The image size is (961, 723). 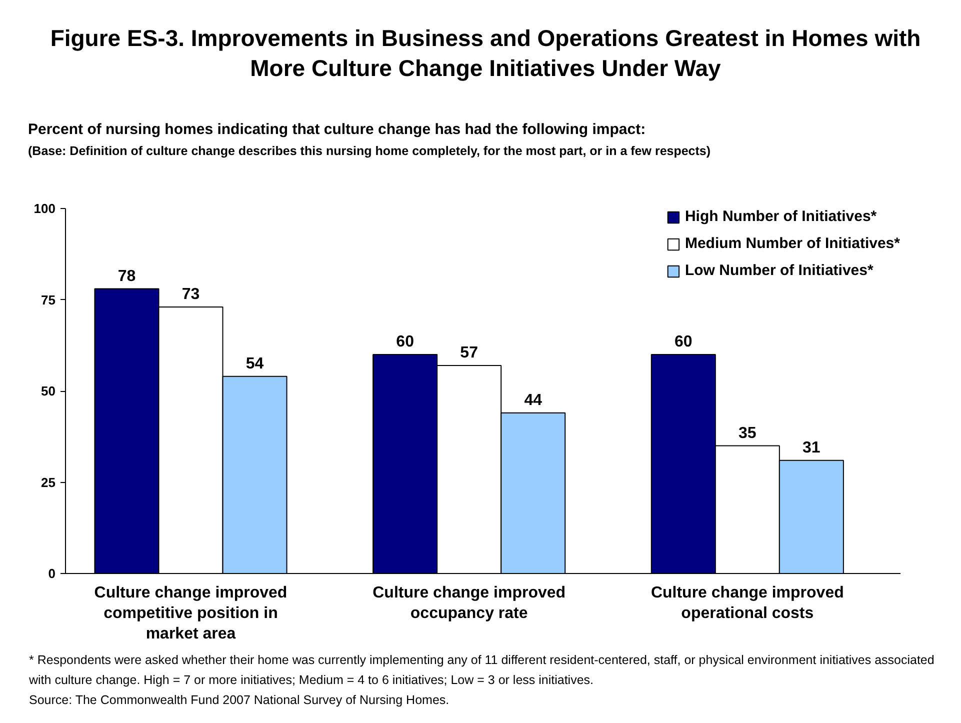 What do you see at coordinates (779, 270) in the screenshot?
I see `legend-label: Low Number of Initiatives*` at bounding box center [779, 270].